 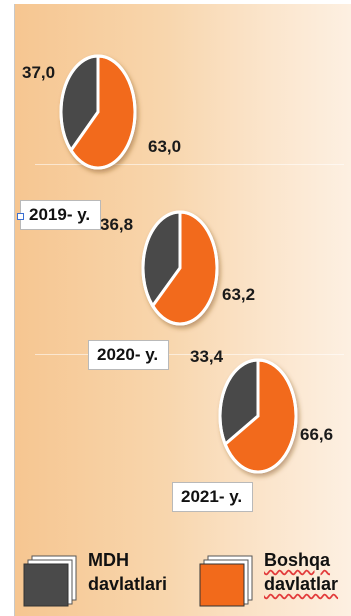 I want to click on legend-label-boshqa: Boshqa davlatlar, so click(x=301, y=572).